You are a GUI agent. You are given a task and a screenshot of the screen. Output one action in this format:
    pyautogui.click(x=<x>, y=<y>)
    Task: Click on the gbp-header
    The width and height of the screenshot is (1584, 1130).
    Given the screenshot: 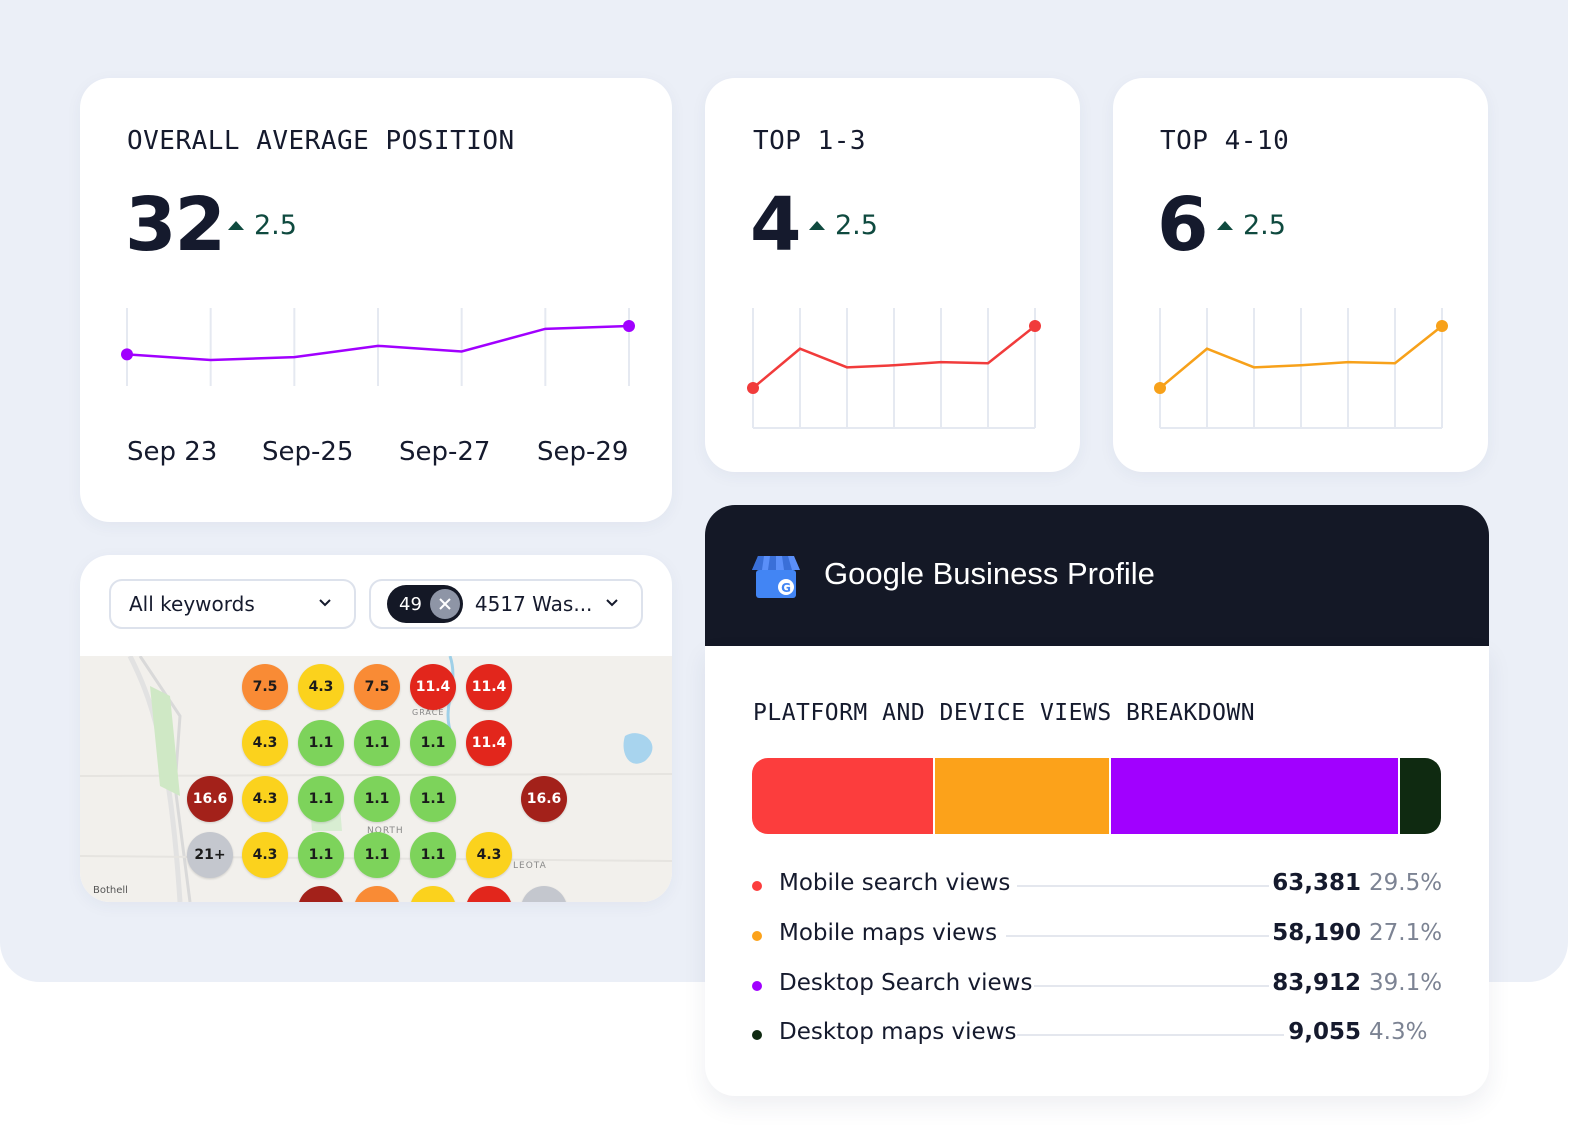 What is the action you would take?
    pyautogui.click(x=1097, y=575)
    